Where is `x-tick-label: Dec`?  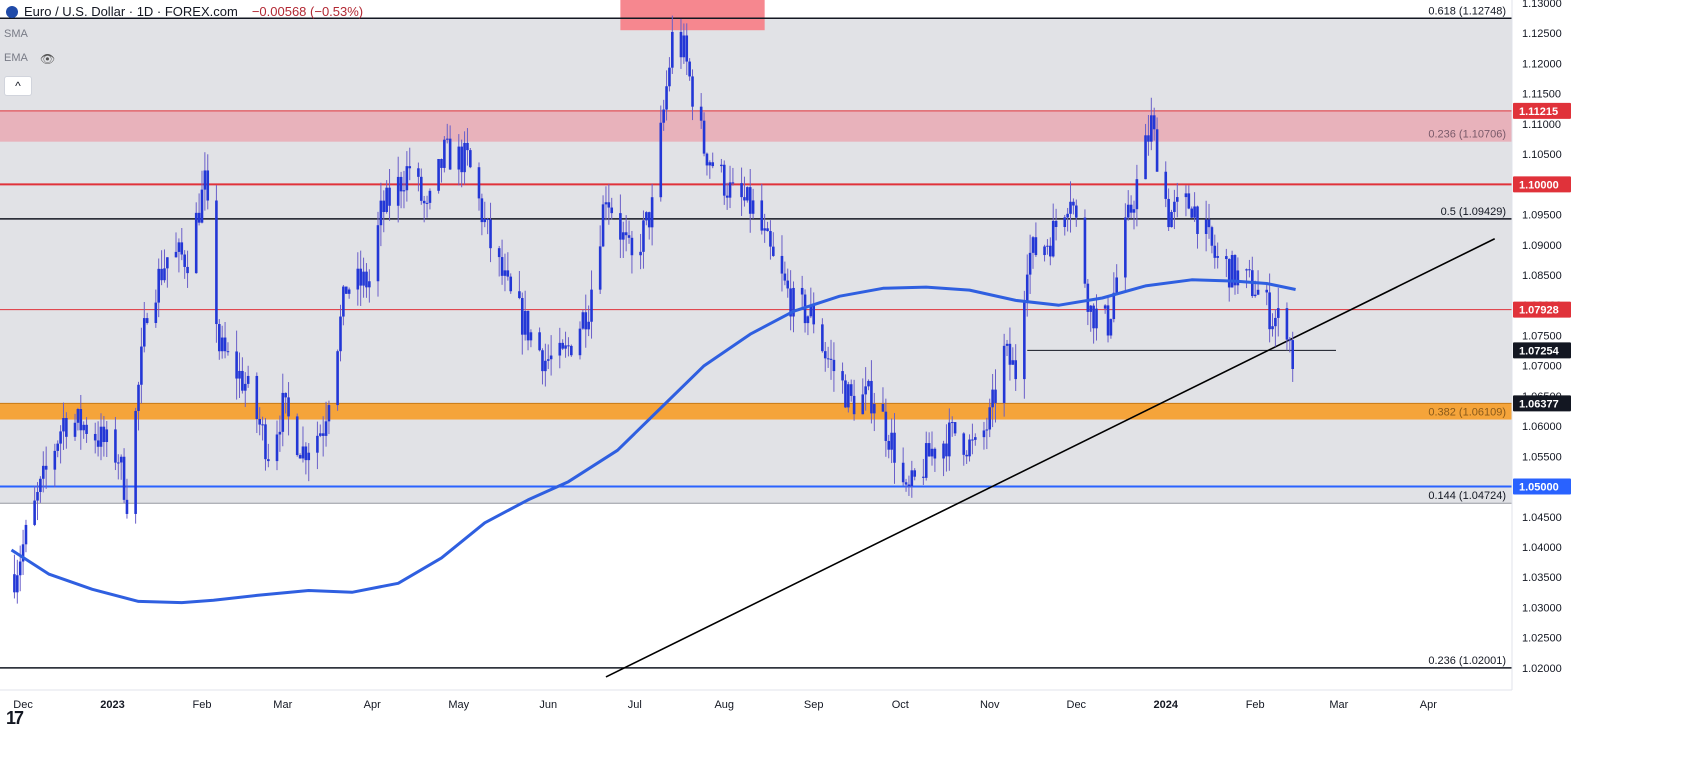 x-tick-label: Dec is located at coordinates (1077, 705).